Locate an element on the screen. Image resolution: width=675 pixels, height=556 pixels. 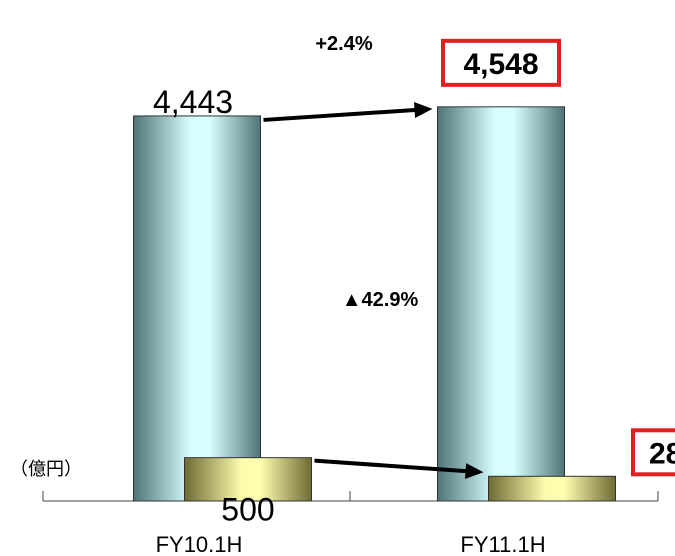
x-tick-label-2: FY11.1H is located at coordinates (502, 544).